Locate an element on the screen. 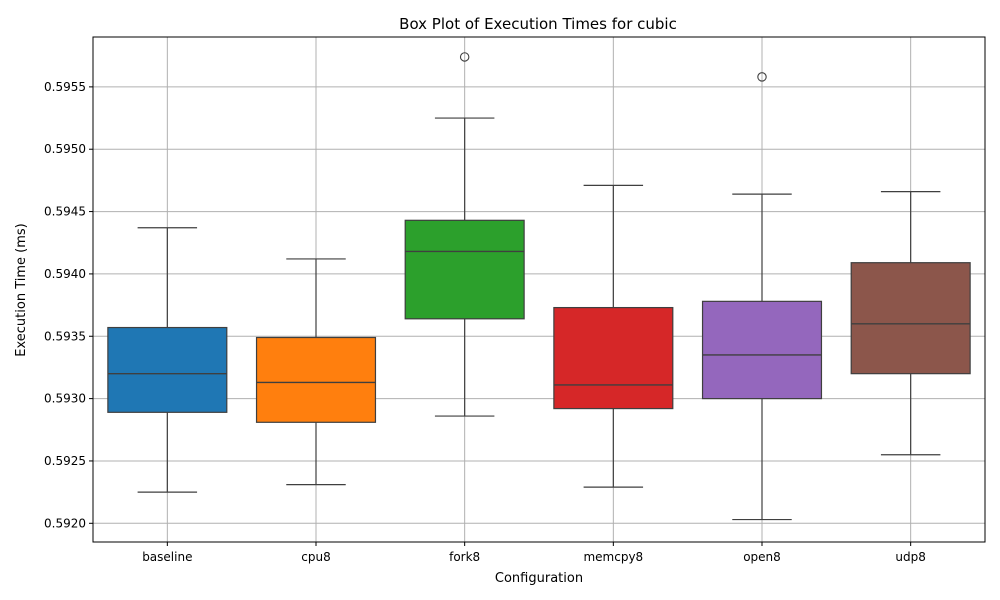 This screenshot has height=600, width=1000. box-baseline is located at coordinates (167, 360).